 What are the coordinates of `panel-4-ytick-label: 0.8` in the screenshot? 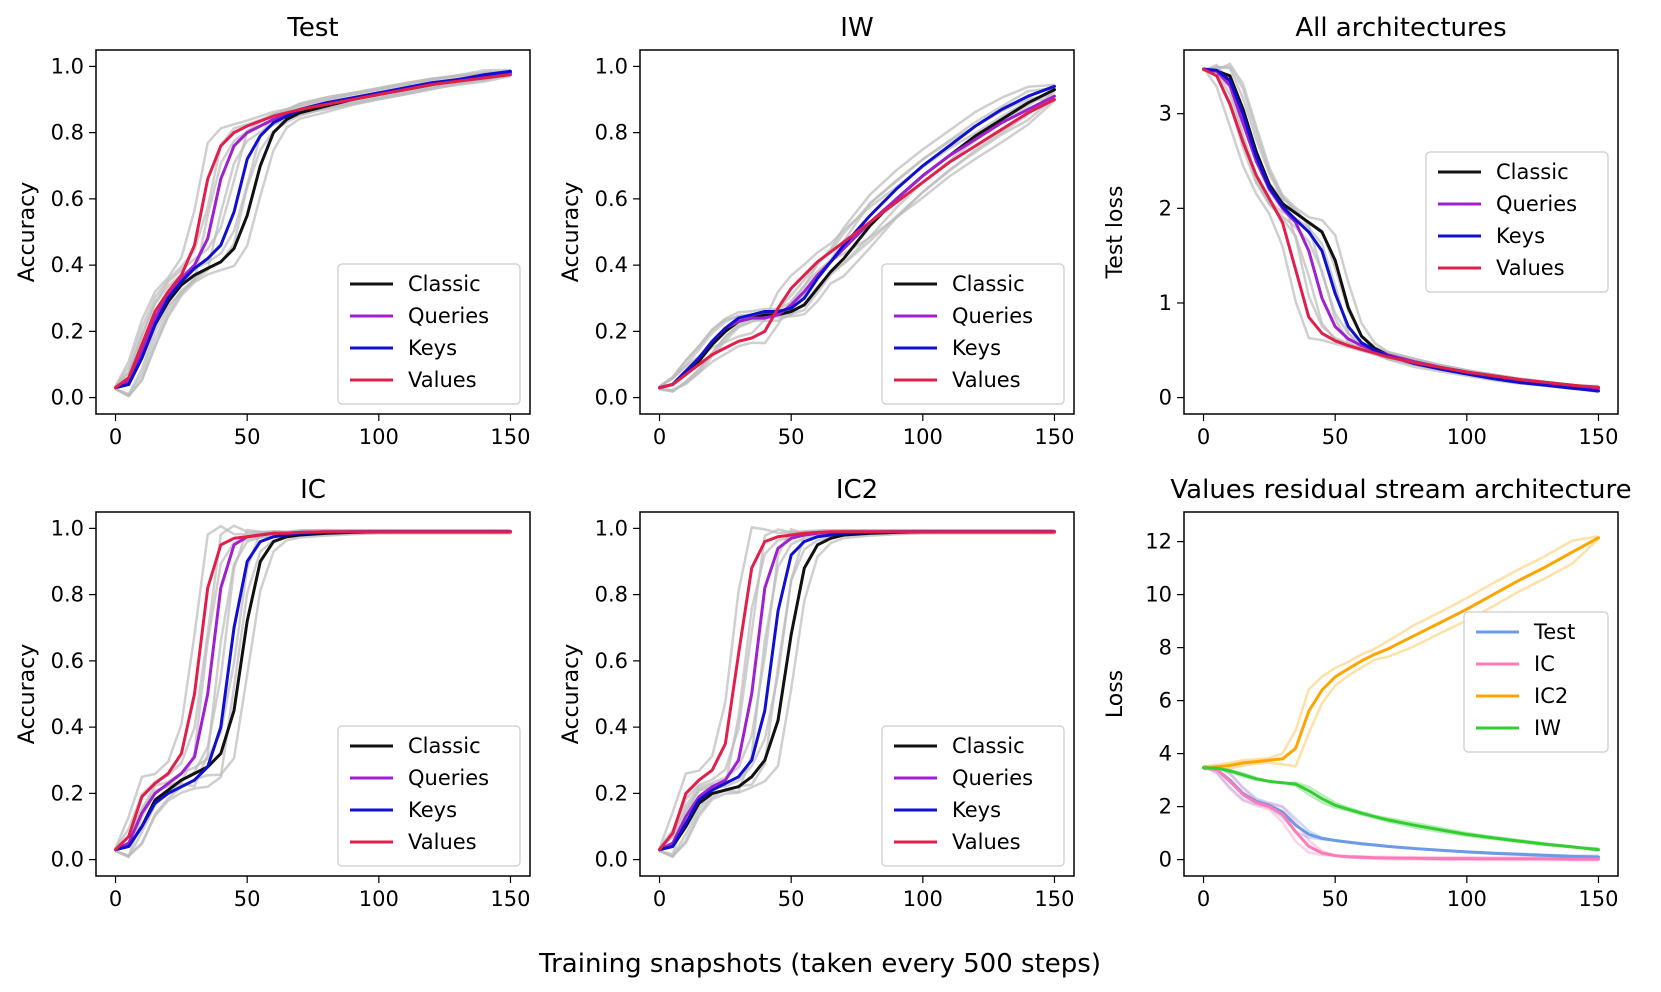 It's located at (67, 595).